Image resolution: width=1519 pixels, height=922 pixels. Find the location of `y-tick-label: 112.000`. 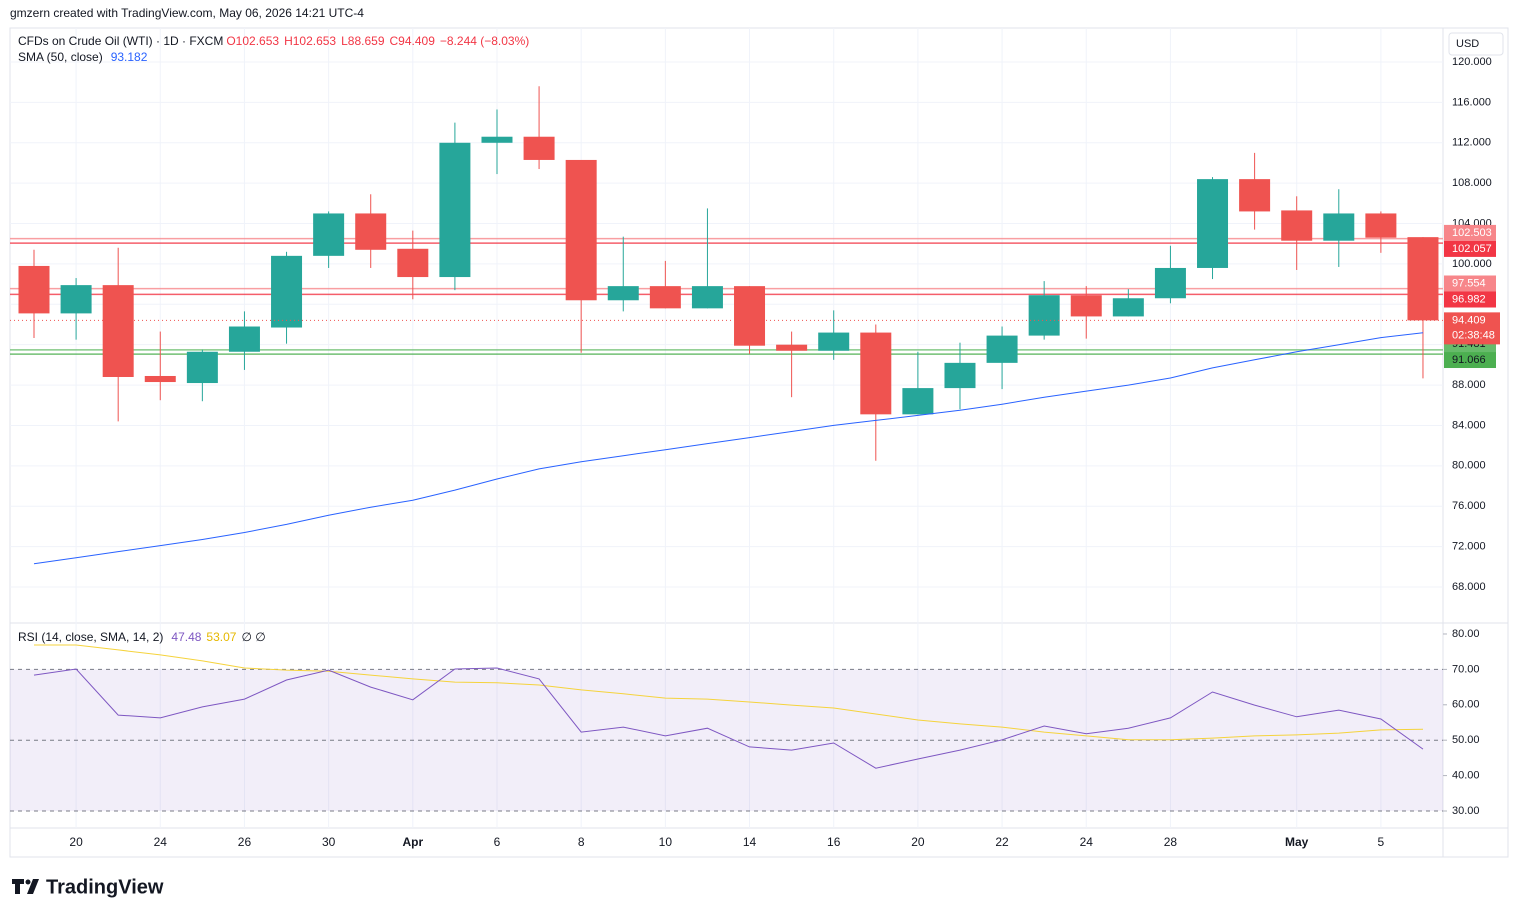

y-tick-label: 112.000 is located at coordinates (1471, 143).